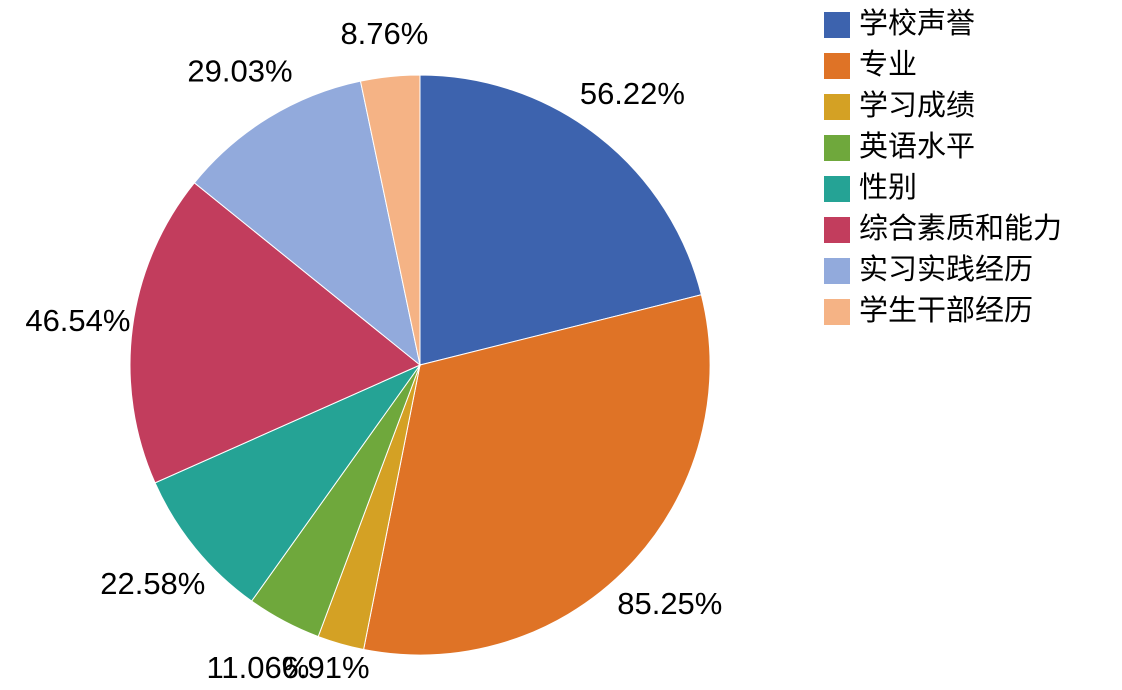 This screenshot has height=690, width=1122. I want to click on slice-value-label-0: 56.22%, so click(632, 93).